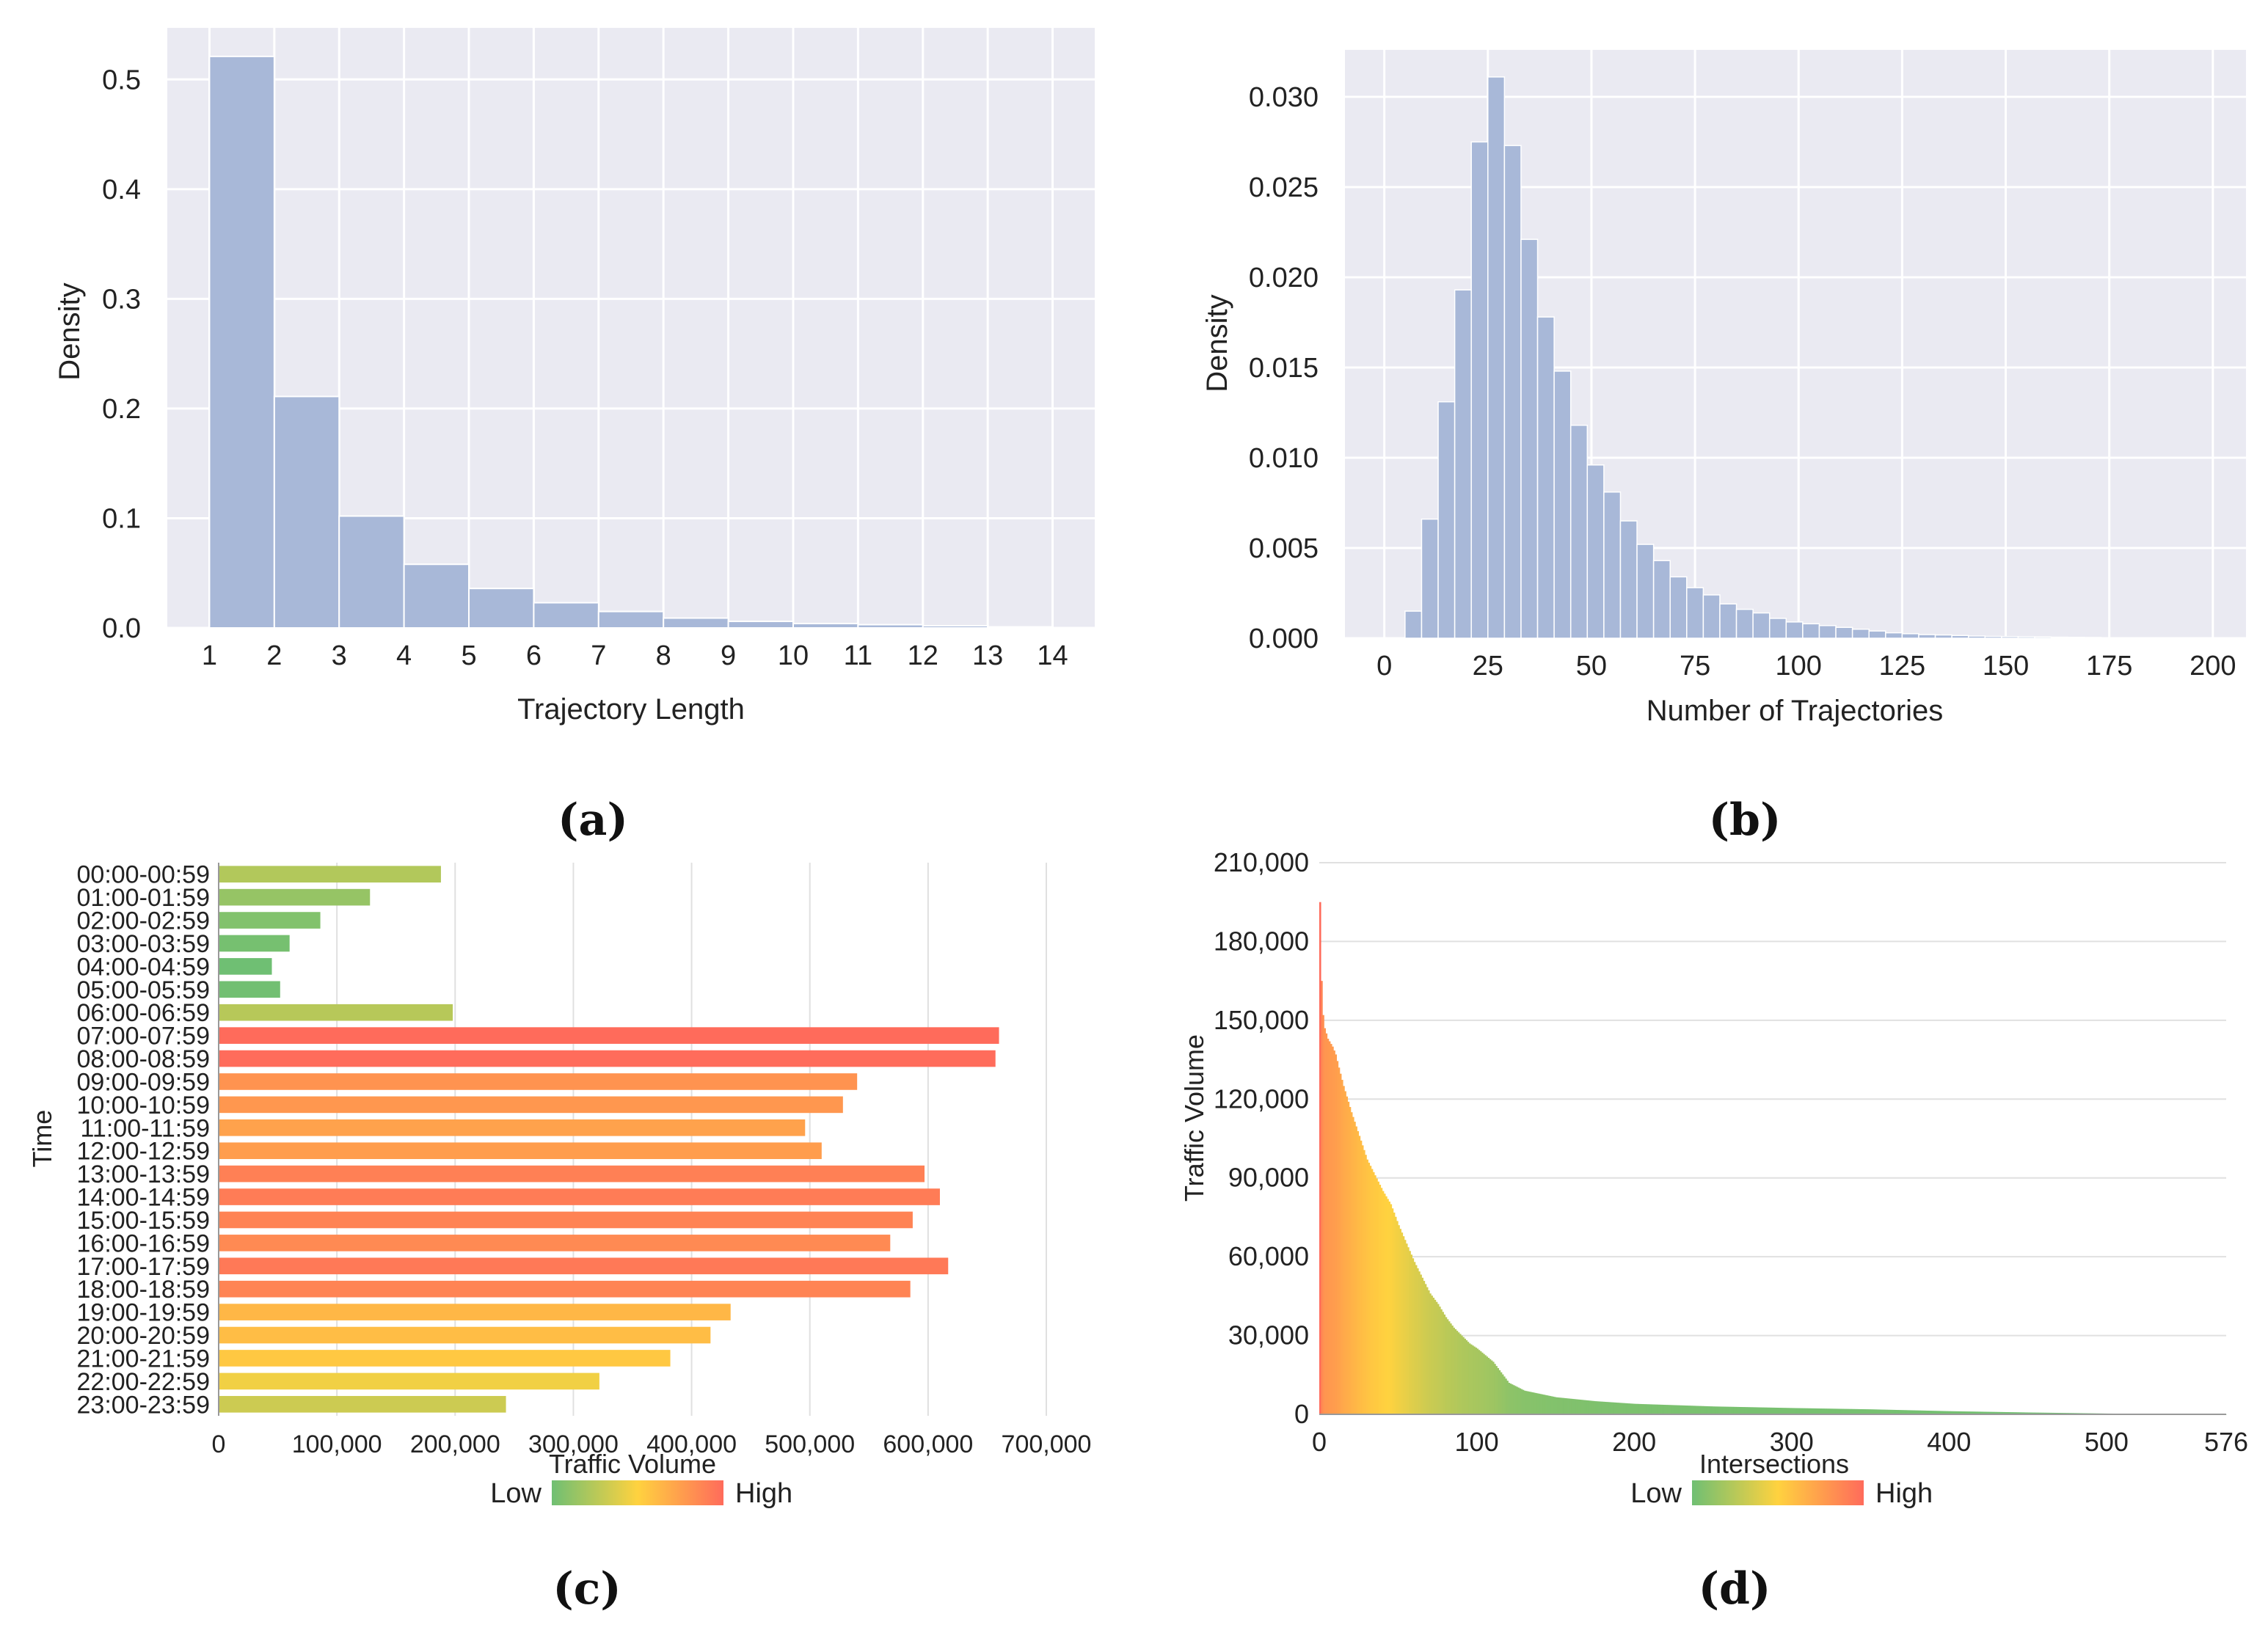 The image size is (2268, 1630). Describe the element at coordinates (1745, 820) in the screenshot. I see `caption-b: (b)` at that location.